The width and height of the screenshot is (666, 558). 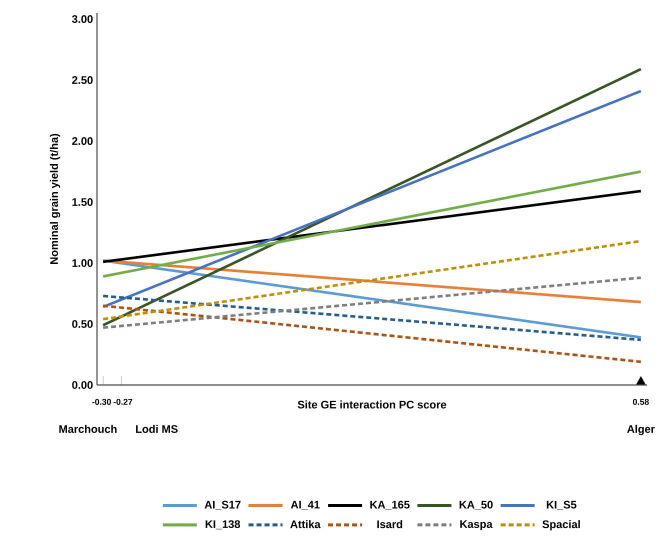 What do you see at coordinates (561, 505) in the screenshot?
I see `legend-label: KI_S5` at bounding box center [561, 505].